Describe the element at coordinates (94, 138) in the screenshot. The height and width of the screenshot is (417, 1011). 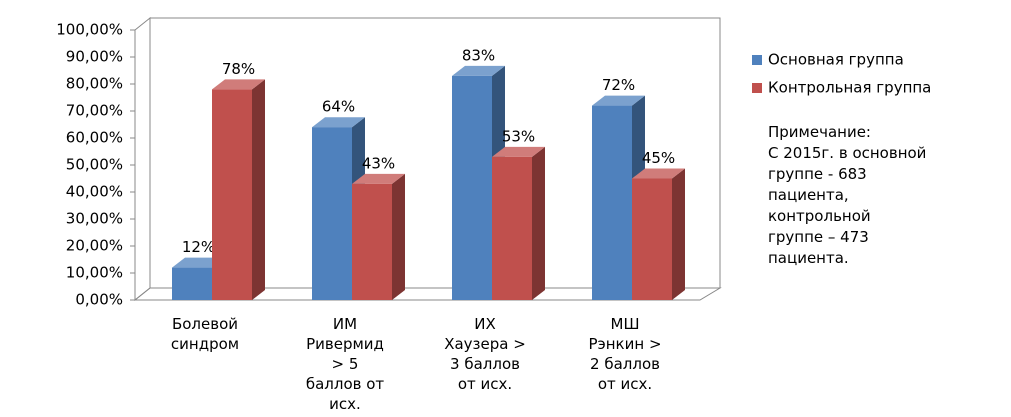
I see `y-tick-label: 60,00%` at that location.